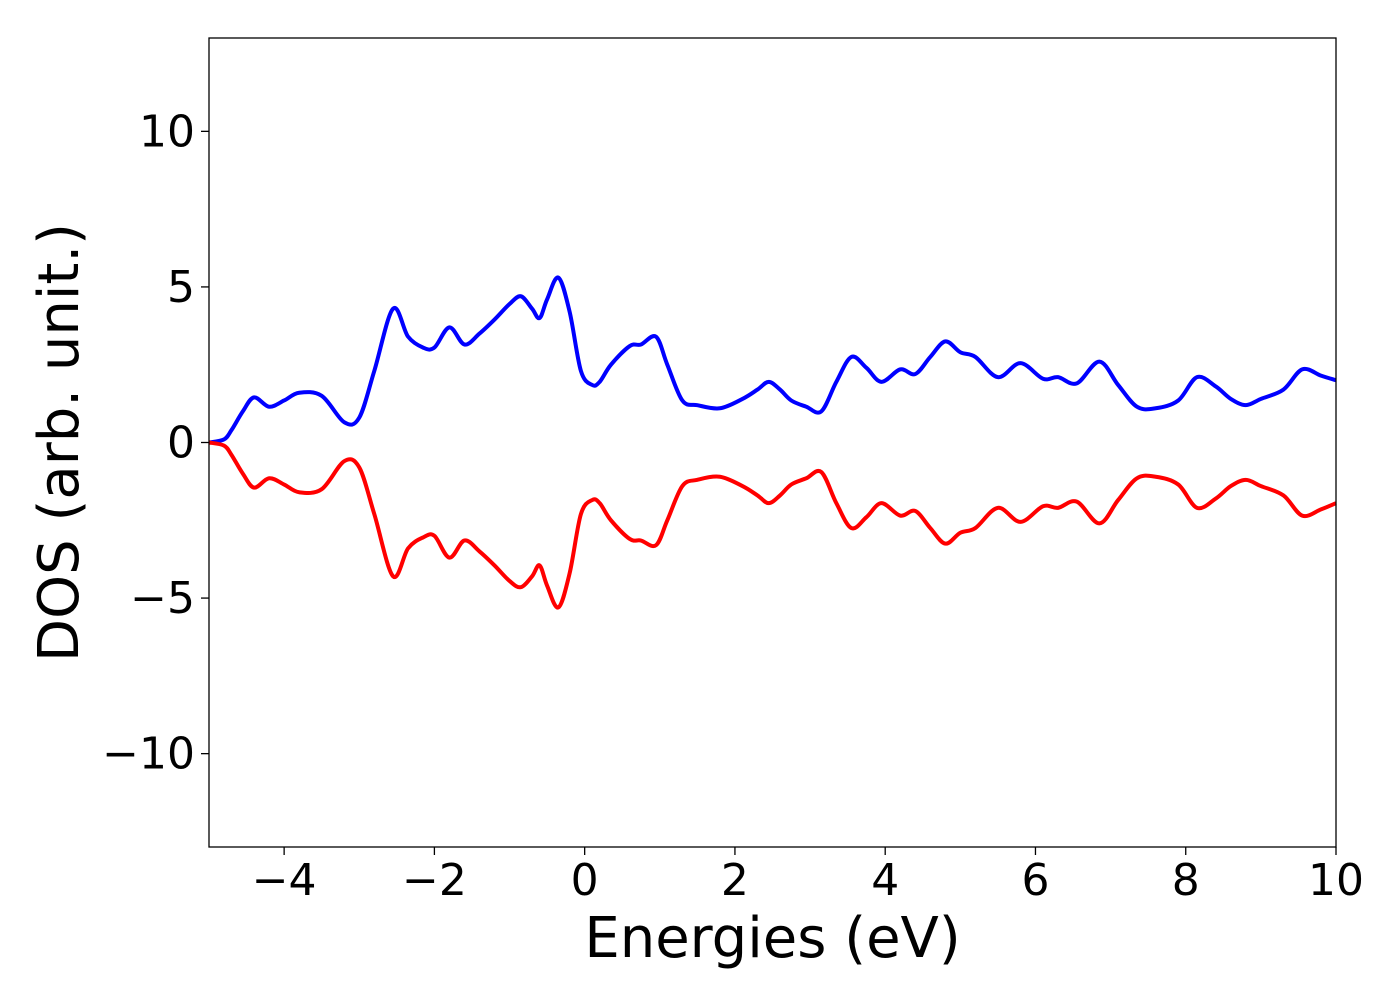 Image resolution: width=1400 pixels, height=1005 pixels. Describe the element at coordinates (167, 131) in the screenshot. I see `y-tick-label: 10` at that location.